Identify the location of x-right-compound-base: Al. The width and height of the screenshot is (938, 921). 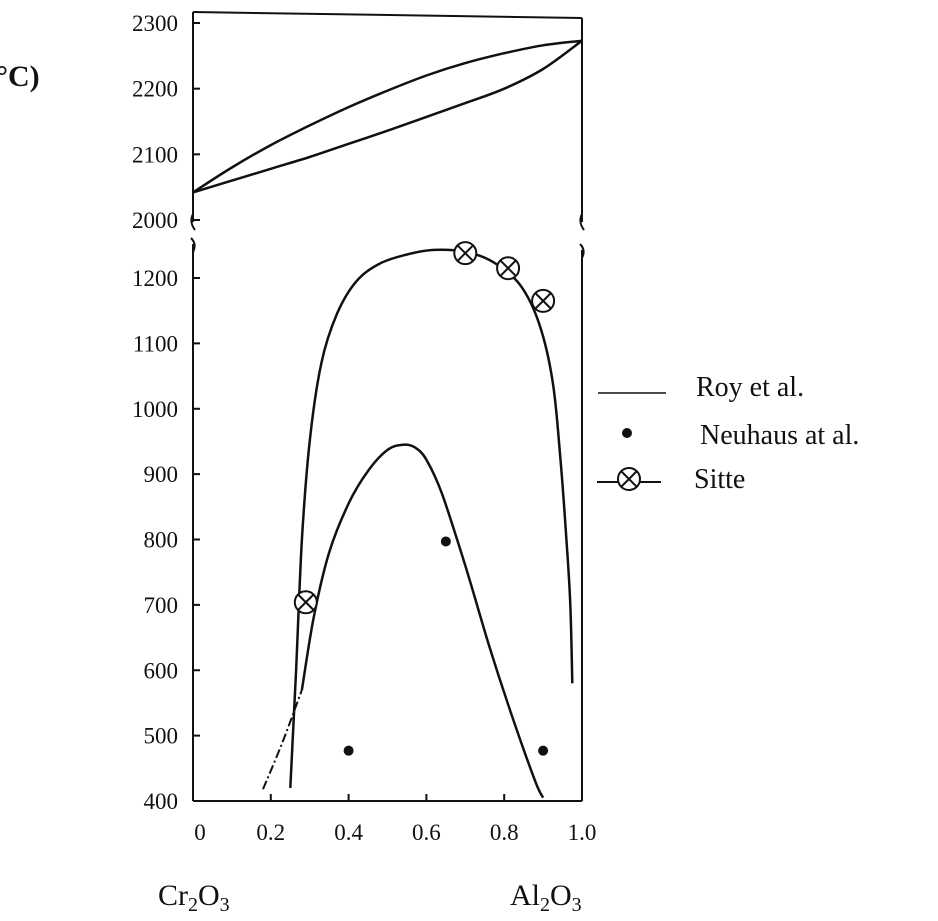
(525, 895).